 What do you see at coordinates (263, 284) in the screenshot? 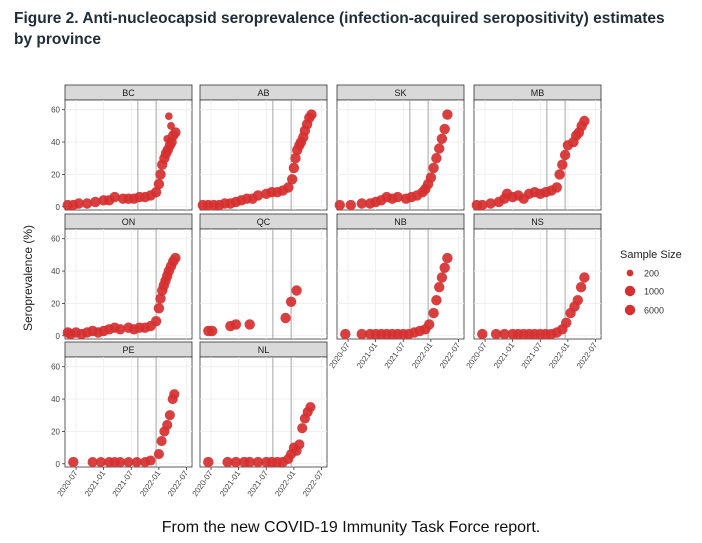
I see `panel-plot-area-qc` at bounding box center [263, 284].